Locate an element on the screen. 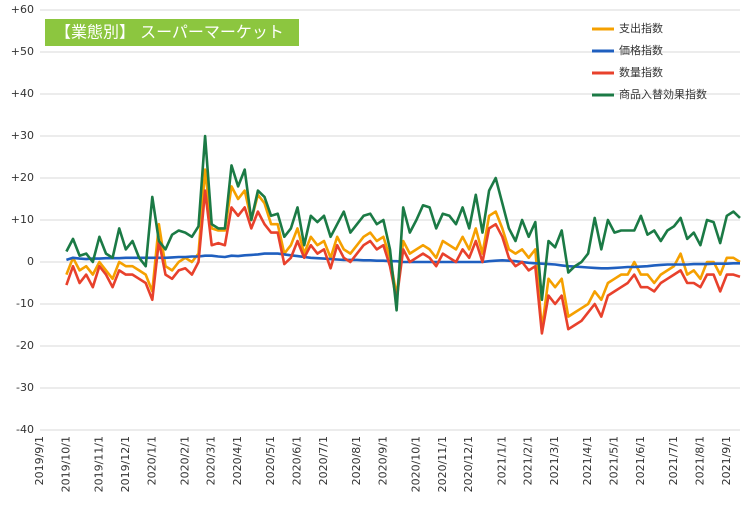 This screenshot has width=745, height=510. x-tick-label: 2019/9/1 is located at coordinates (39, 460).